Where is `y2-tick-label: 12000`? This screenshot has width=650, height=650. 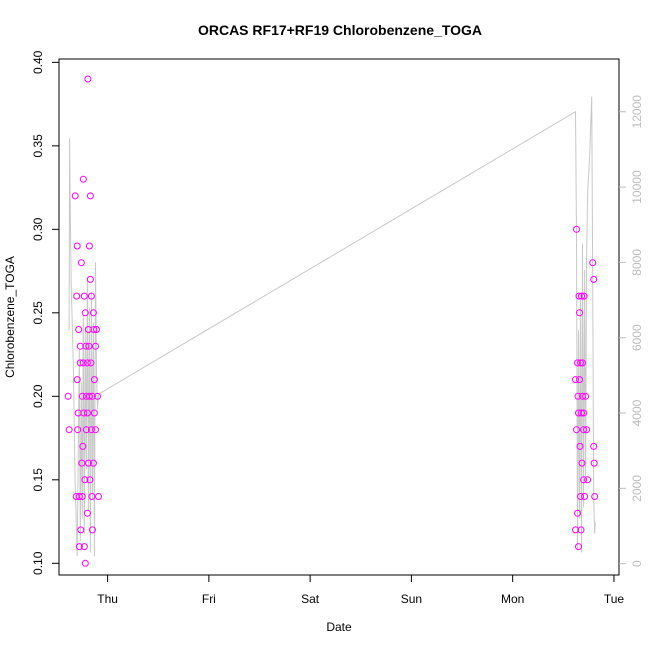 y2-tick-label: 12000 is located at coordinates (637, 112).